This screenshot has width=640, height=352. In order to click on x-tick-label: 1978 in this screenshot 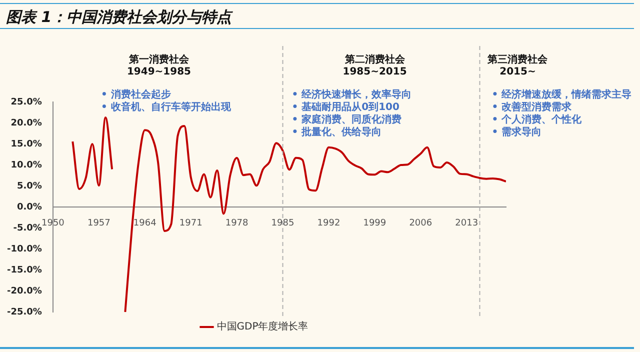, I will do `click(237, 223)`.